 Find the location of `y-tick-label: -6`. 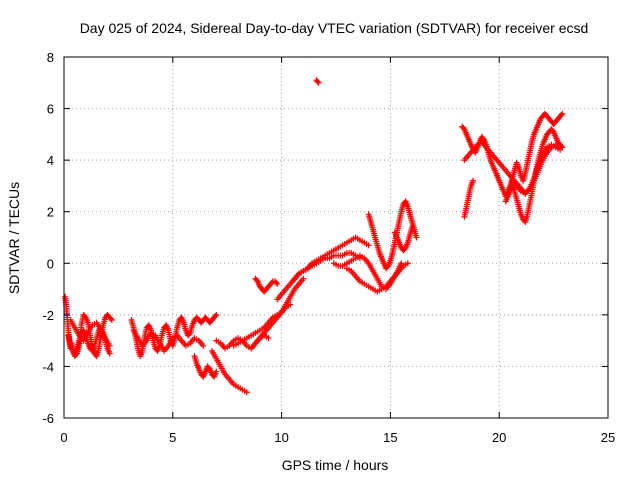

y-tick-label: -6 is located at coordinates (48, 418).